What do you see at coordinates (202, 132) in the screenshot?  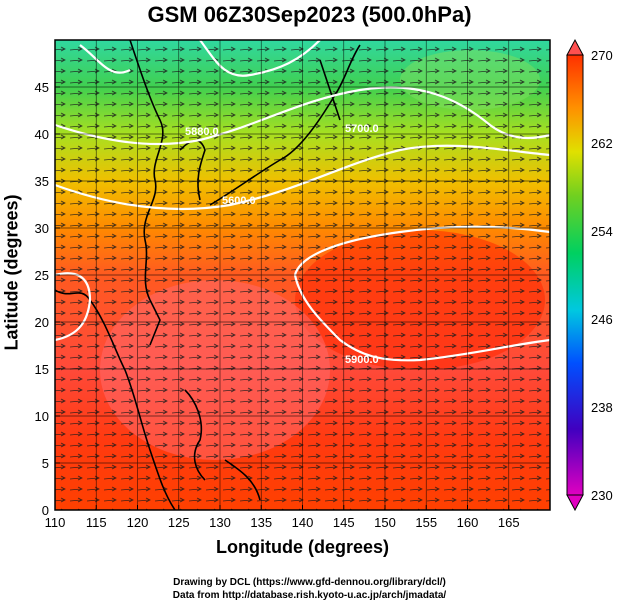 I see `contour-label: 5880.0` at bounding box center [202, 132].